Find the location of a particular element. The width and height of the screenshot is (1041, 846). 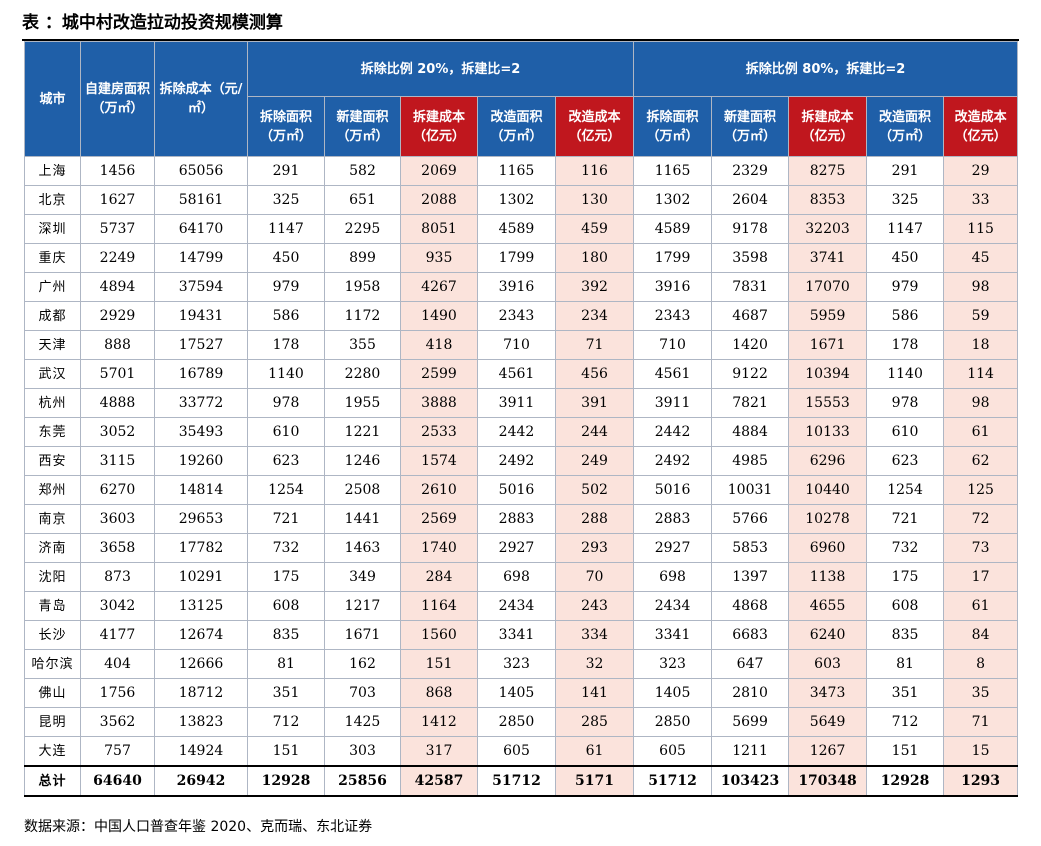

value-cell: 12674 is located at coordinates (201, 635).